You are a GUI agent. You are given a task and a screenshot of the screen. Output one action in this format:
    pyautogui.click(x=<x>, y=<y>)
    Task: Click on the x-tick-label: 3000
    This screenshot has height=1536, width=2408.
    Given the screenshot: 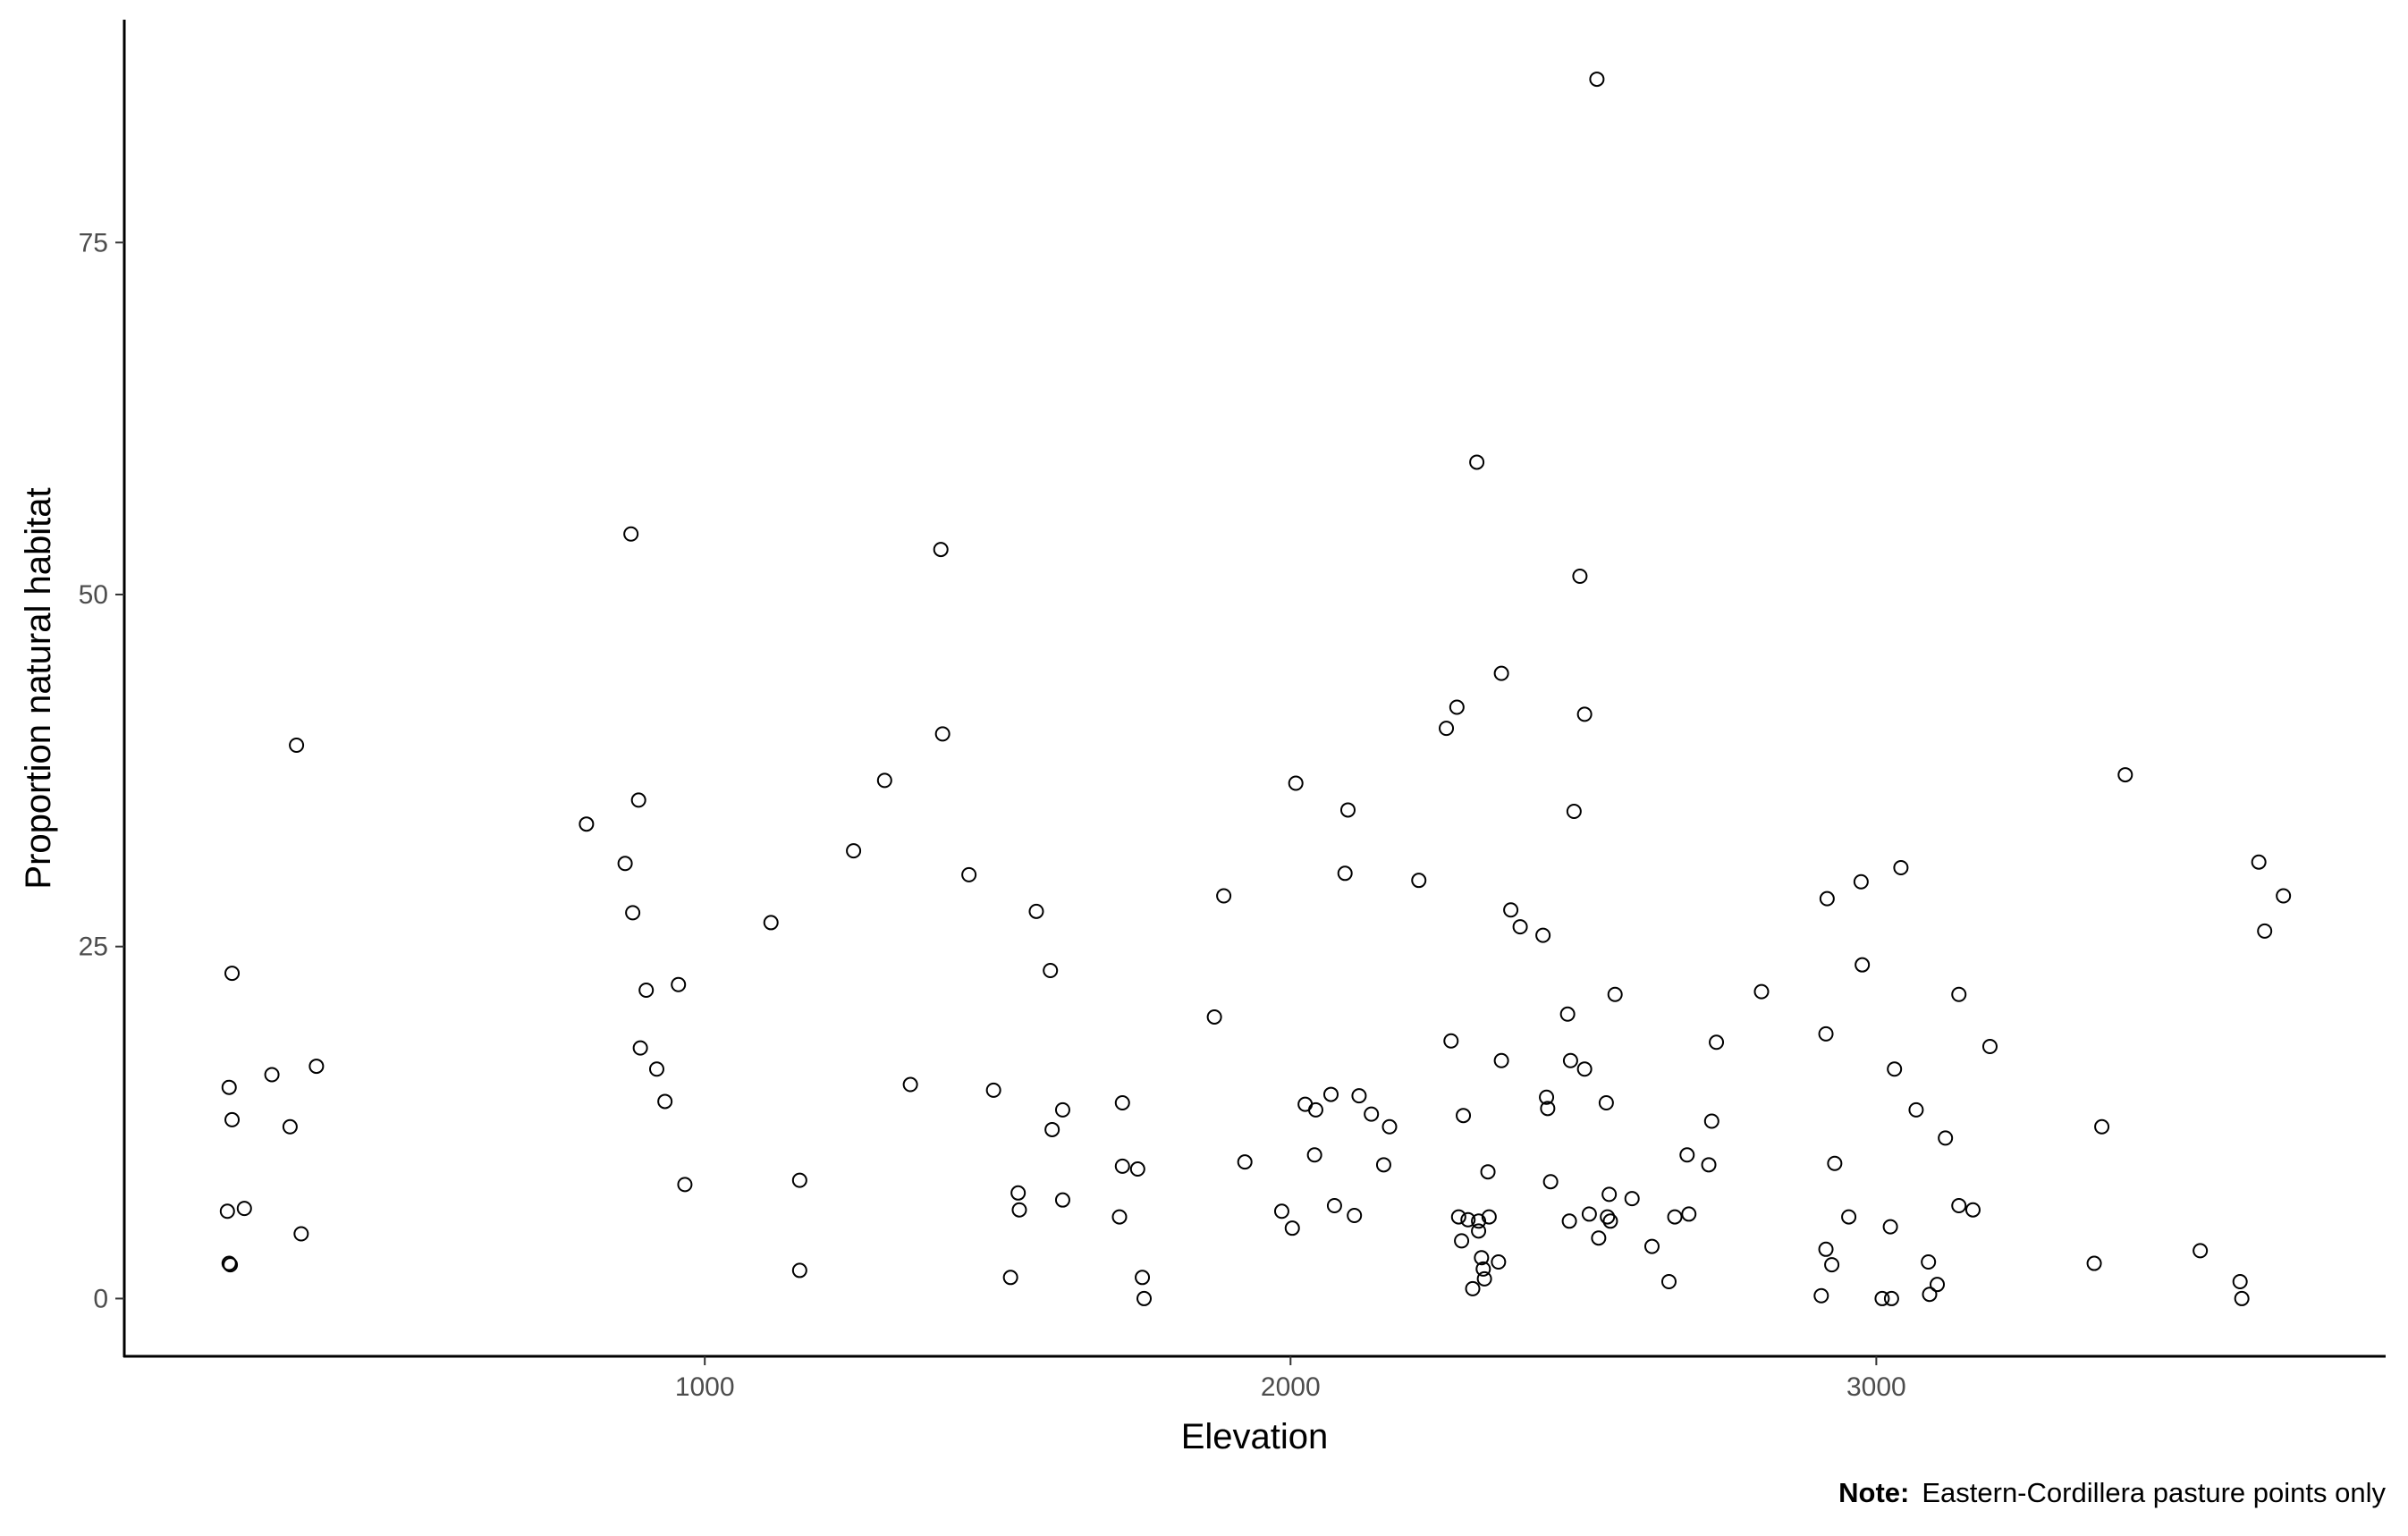 What is the action you would take?
    pyautogui.click(x=1876, y=1387)
    